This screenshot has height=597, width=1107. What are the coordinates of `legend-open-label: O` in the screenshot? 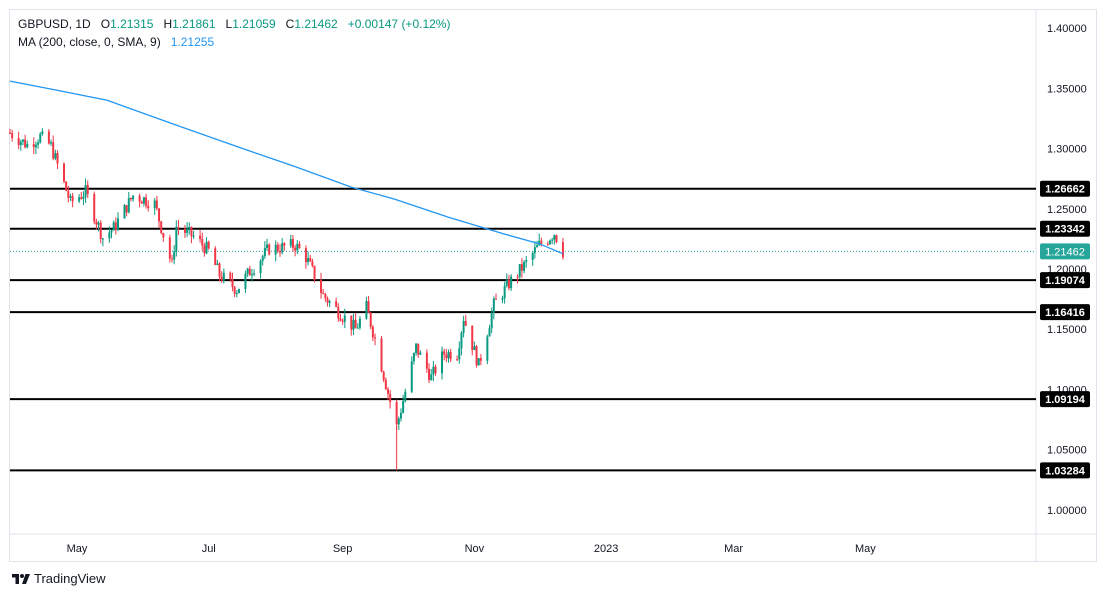 It's located at (105, 24).